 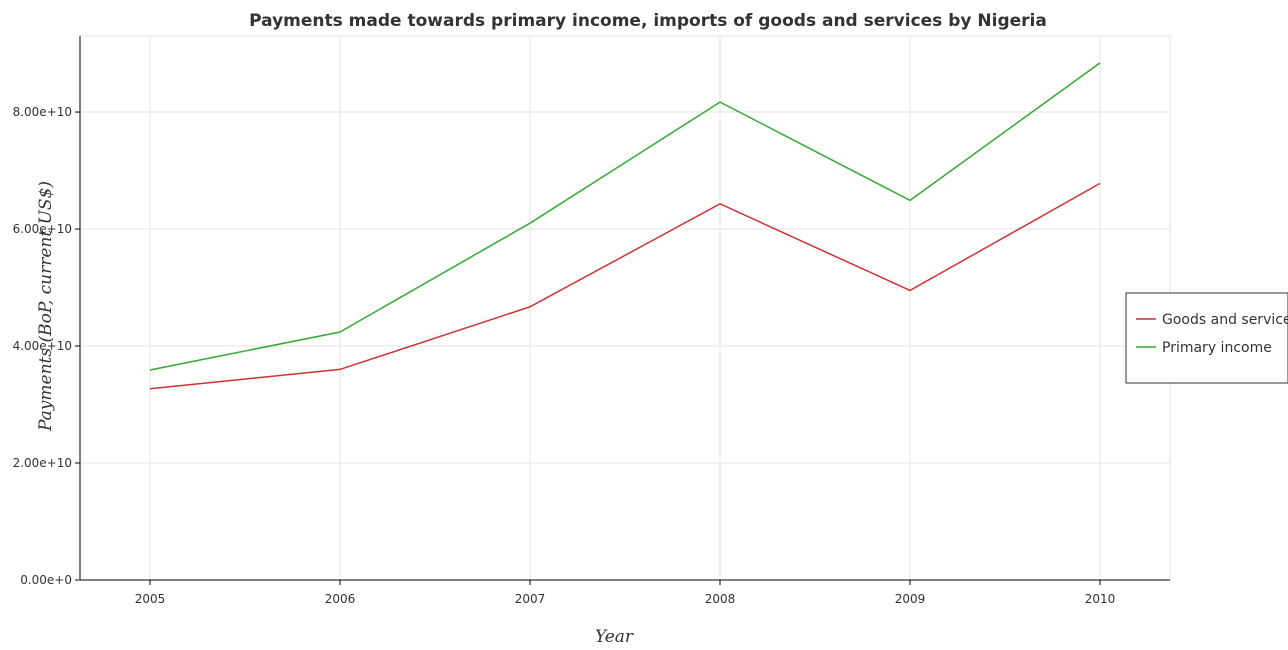 I want to click on y-axis-label: Payments (BoP, current US$), so click(x=46, y=306).